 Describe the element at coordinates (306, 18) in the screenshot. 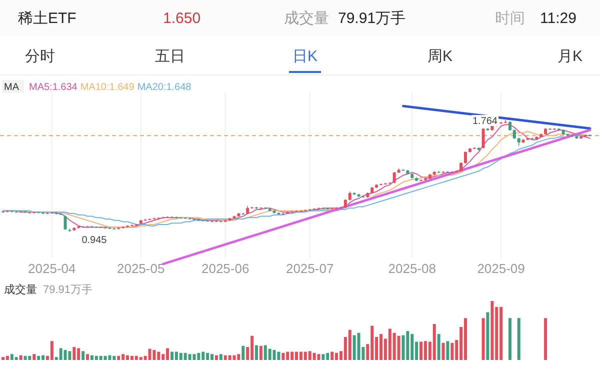

I see `text: 成交量` at that location.